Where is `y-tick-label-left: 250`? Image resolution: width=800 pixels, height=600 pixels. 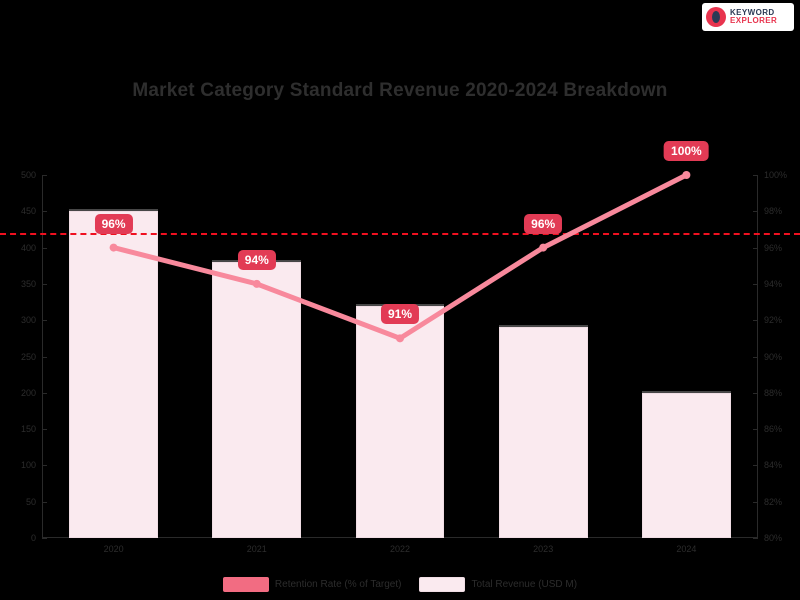
y-tick-label-left: 250 is located at coordinates (28, 356).